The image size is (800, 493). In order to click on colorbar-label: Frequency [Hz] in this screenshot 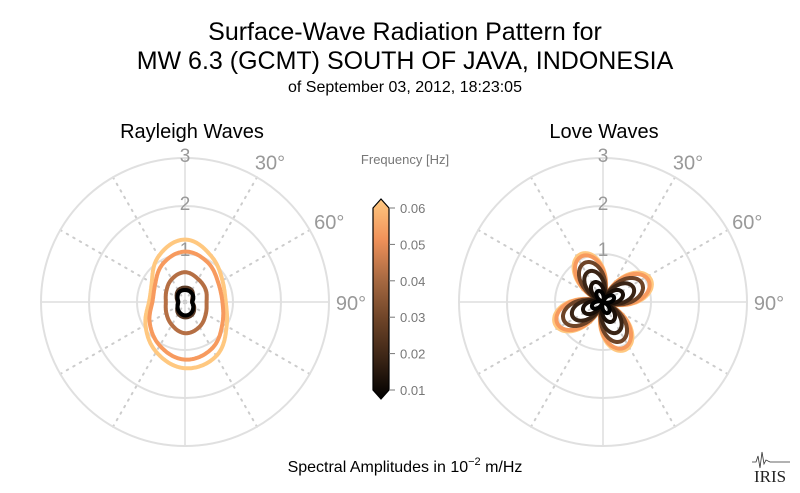, I will do `click(405, 159)`.